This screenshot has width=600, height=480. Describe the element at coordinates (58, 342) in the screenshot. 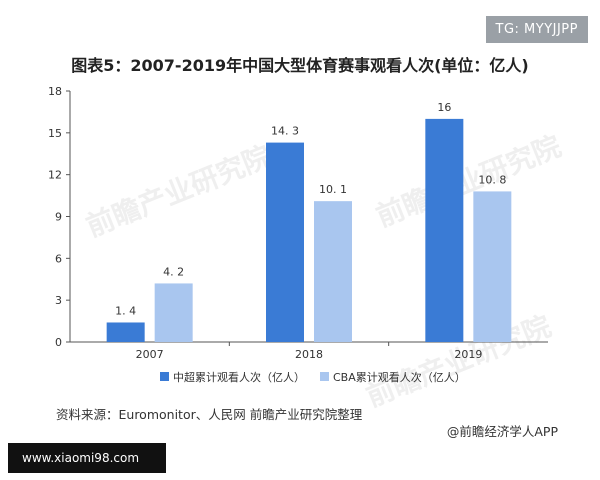

I see `y-tick-label: 0` at that location.